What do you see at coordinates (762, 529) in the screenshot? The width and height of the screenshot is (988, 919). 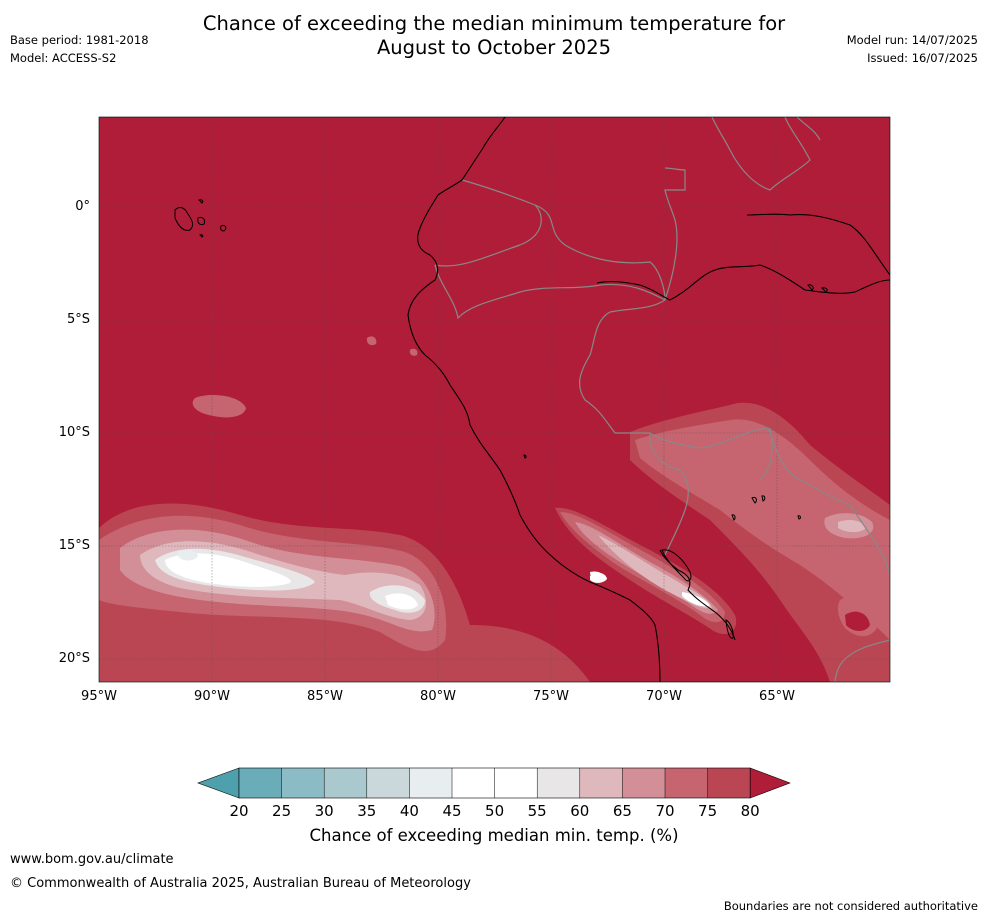 I see `contour-70-interior` at bounding box center [762, 529].